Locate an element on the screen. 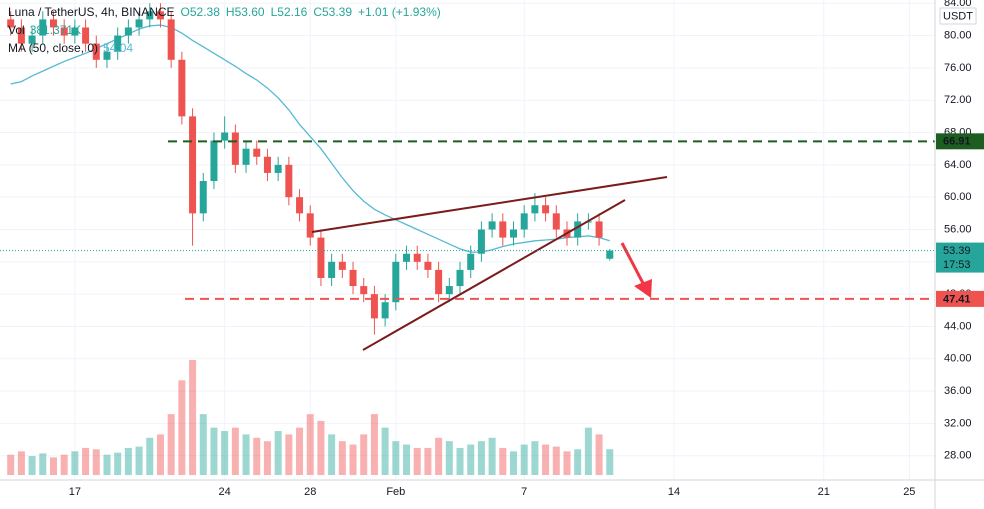 The height and width of the screenshot is (509, 984). legend-ma-value: 54.04 is located at coordinates (118, 48).